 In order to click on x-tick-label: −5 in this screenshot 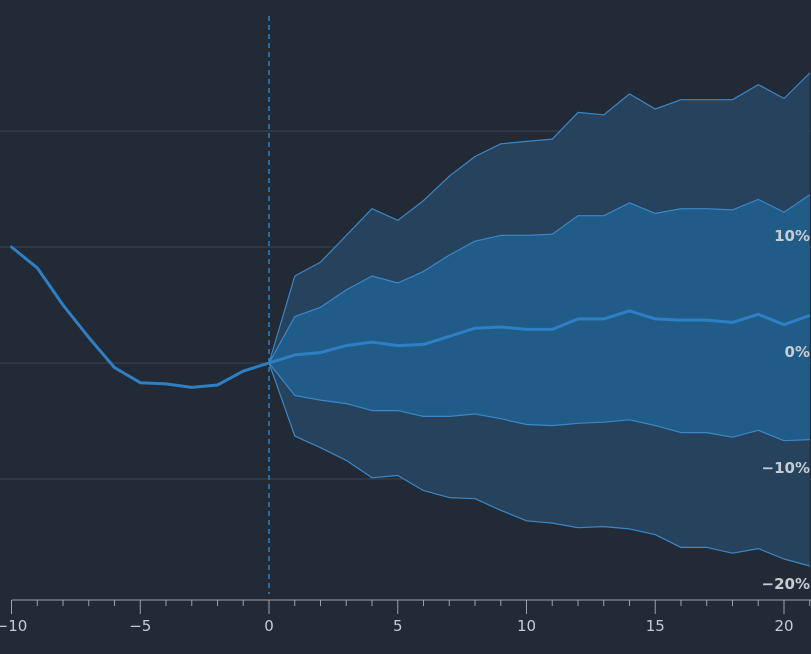, I will do `click(140, 626)`.